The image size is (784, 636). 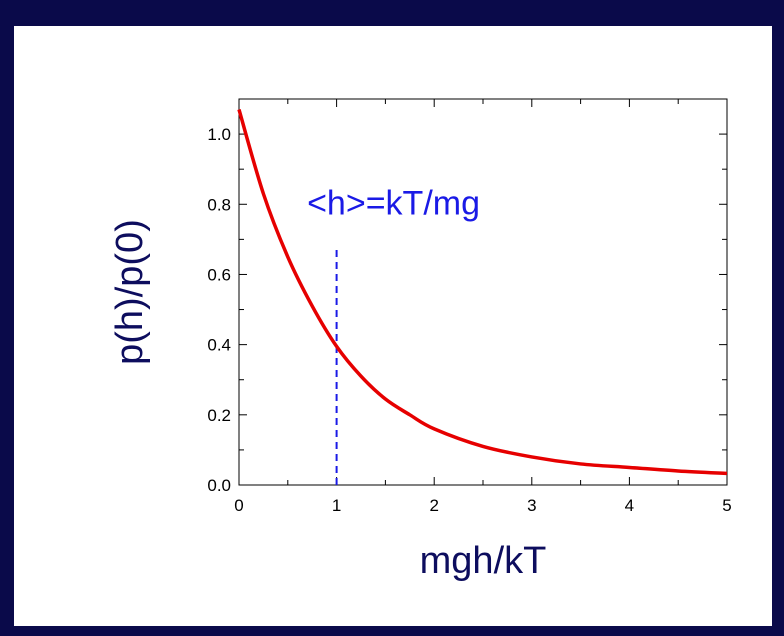 I want to click on x-tick-label: 1, so click(x=336, y=505).